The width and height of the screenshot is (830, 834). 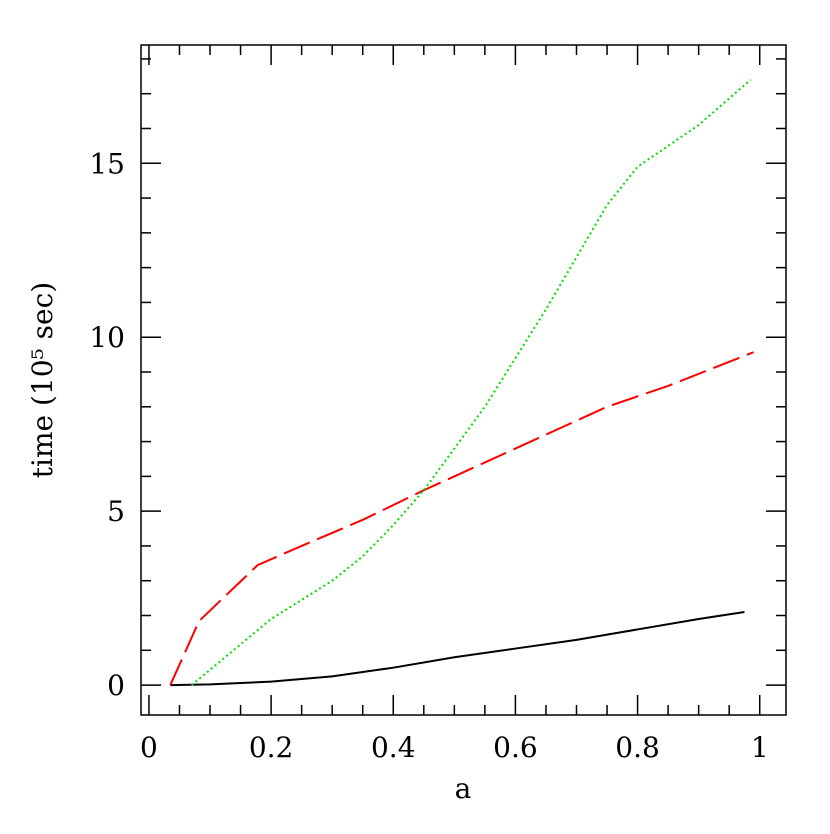 What do you see at coordinates (515, 747) in the screenshot?
I see `x-tick-label: 0.6` at bounding box center [515, 747].